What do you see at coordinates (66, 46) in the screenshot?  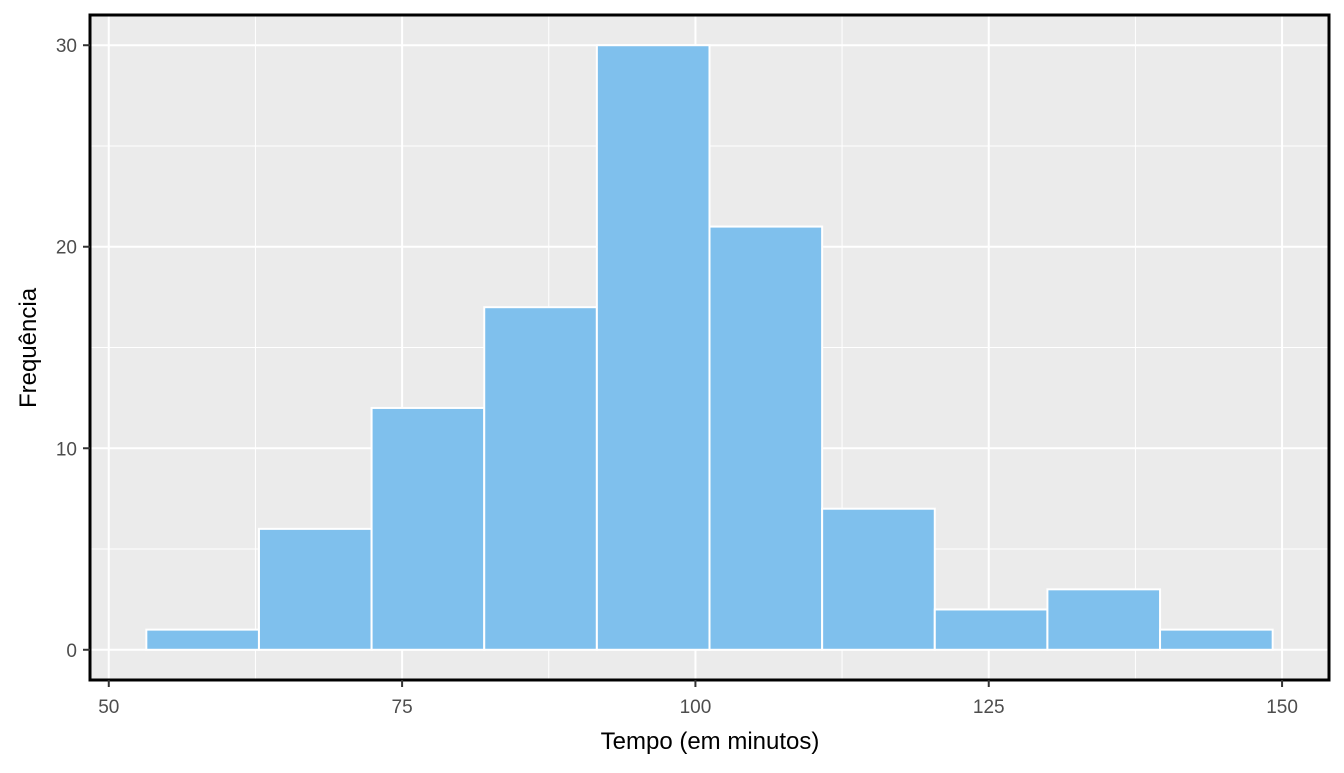 I see `y-tick-label: 30` at bounding box center [66, 46].